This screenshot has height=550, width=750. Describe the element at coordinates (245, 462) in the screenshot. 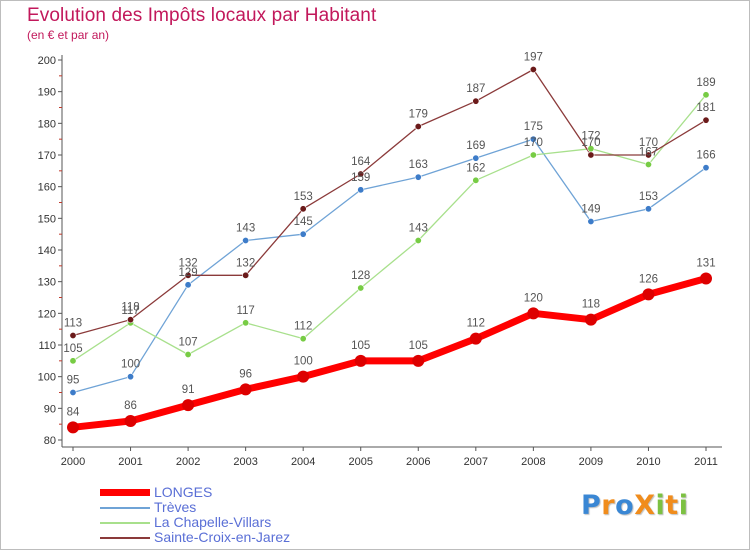

I see `x-tick-label: 2003` at that location.